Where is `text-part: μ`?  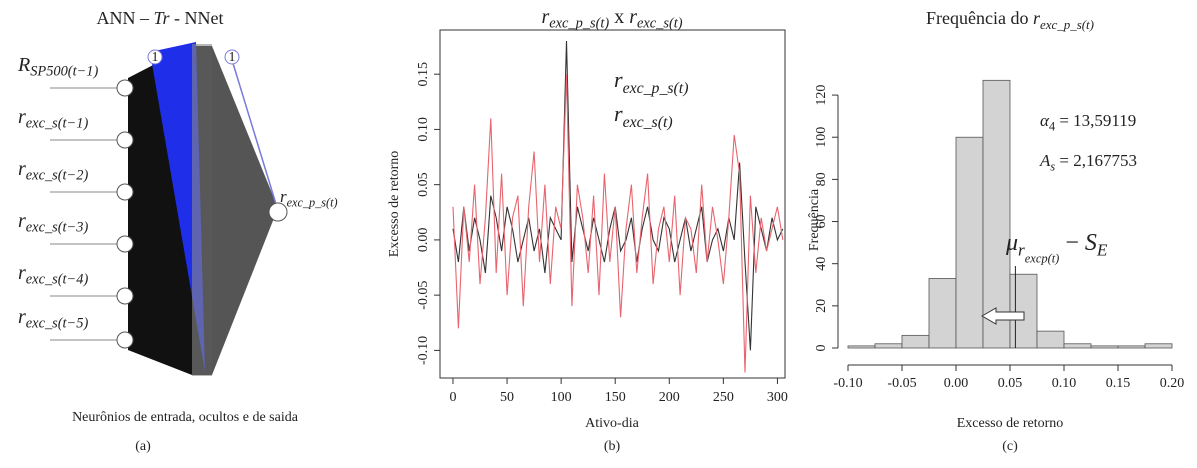 text-part: μ is located at coordinates (1011, 243).